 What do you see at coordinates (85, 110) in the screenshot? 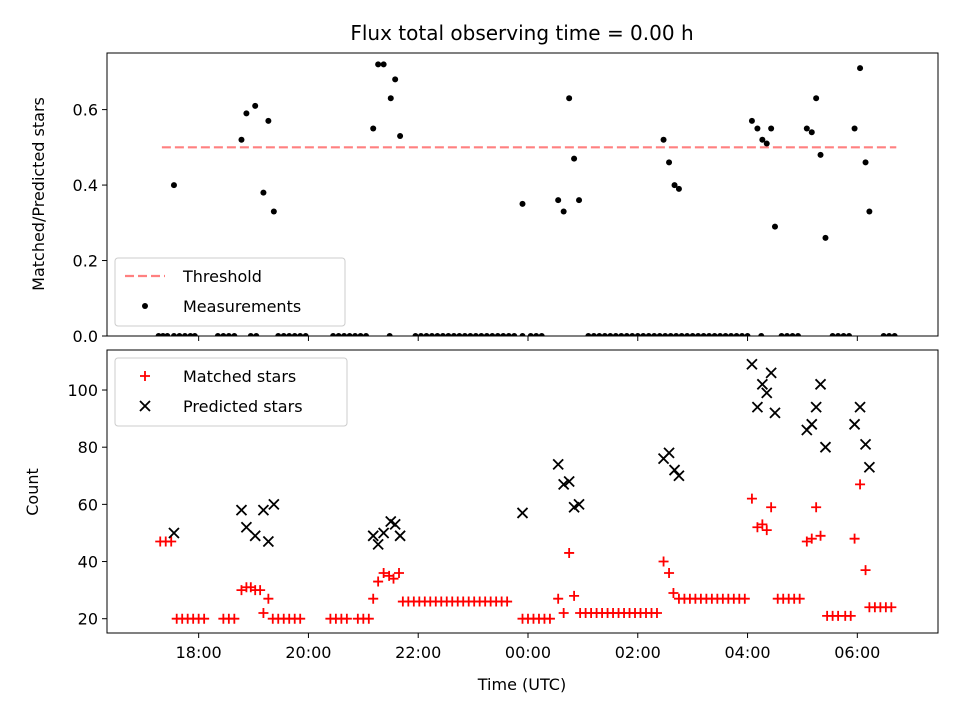
I see `y-tick-label: 0.6` at bounding box center [85, 110].